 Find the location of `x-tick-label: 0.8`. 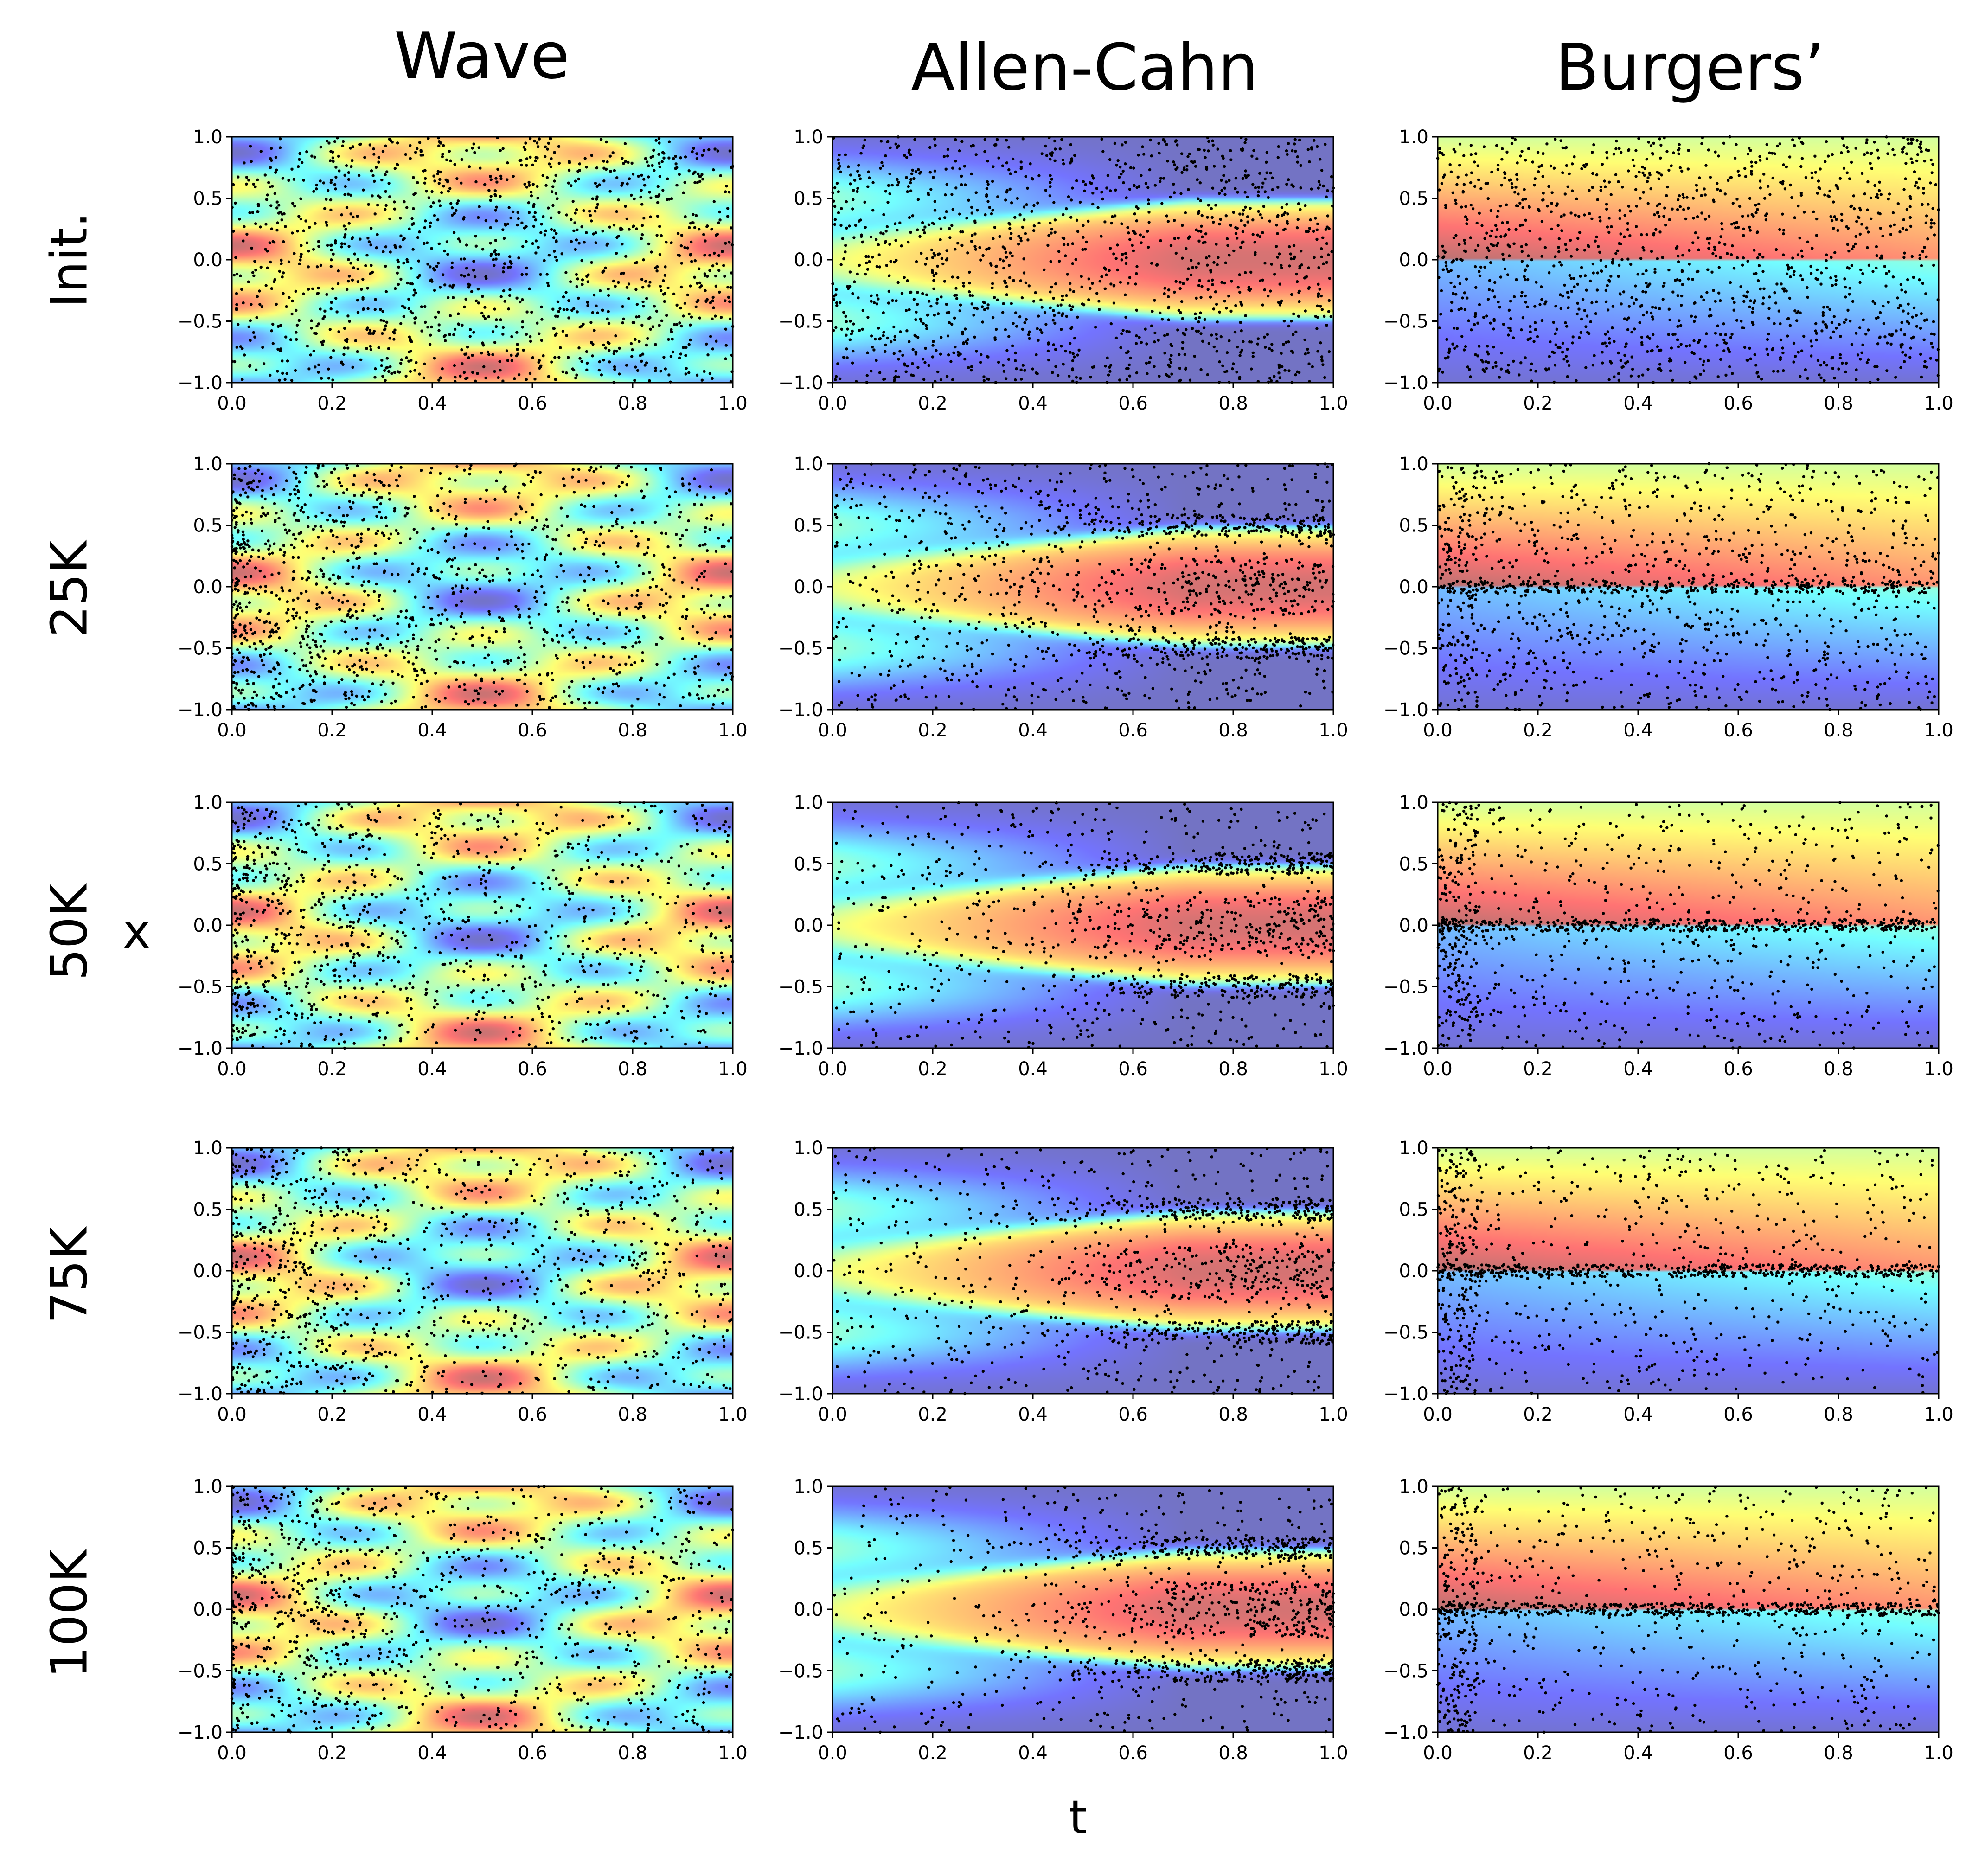

x-tick-label: 0.8 is located at coordinates (1838, 403).